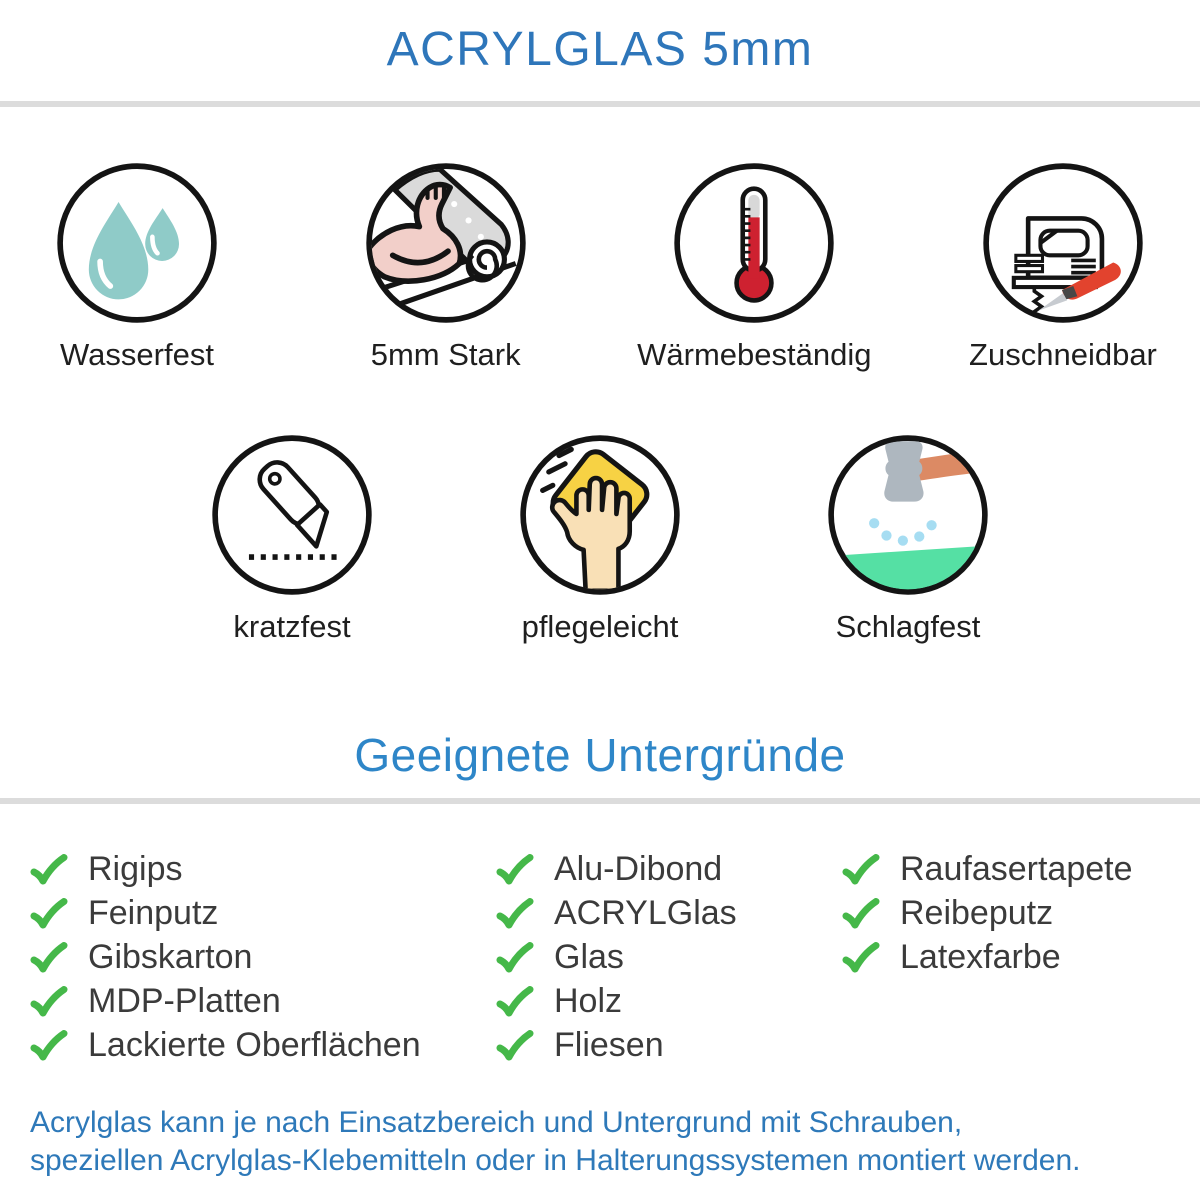 The image size is (1200, 1200). What do you see at coordinates (754, 354) in the screenshot?
I see `feature-label: Wärmebeständig` at bounding box center [754, 354].